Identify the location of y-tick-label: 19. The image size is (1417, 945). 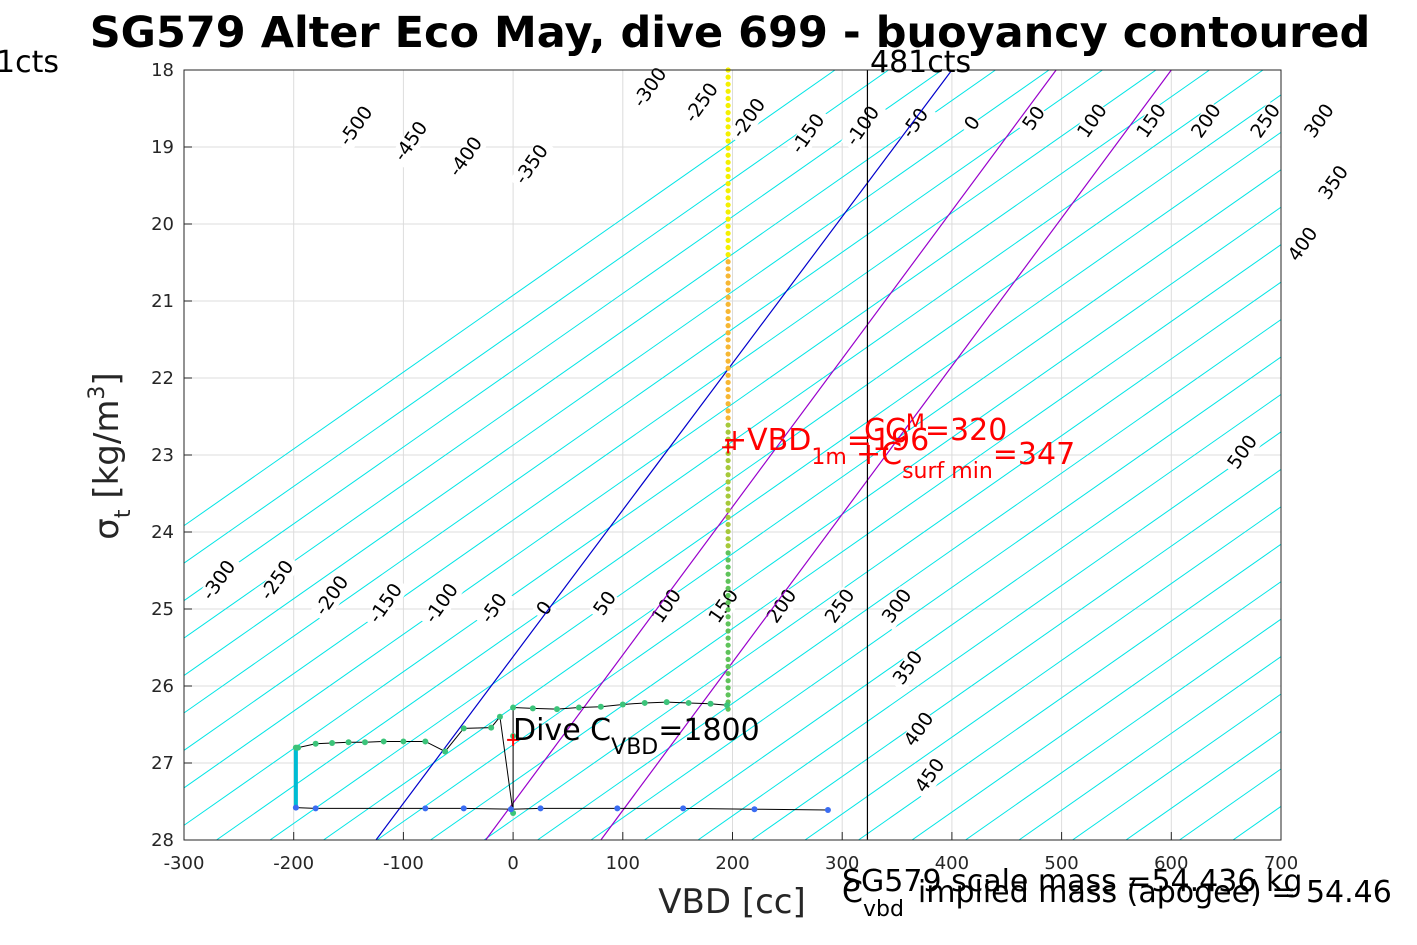
(162, 147).